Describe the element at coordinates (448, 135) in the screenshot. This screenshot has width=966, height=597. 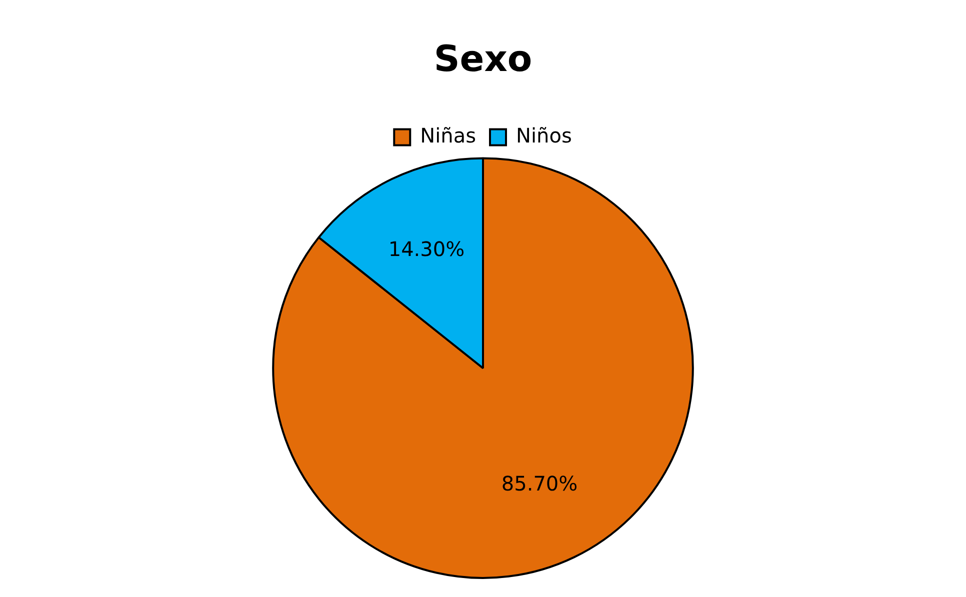
I see `legend-label: Niñas` at that location.